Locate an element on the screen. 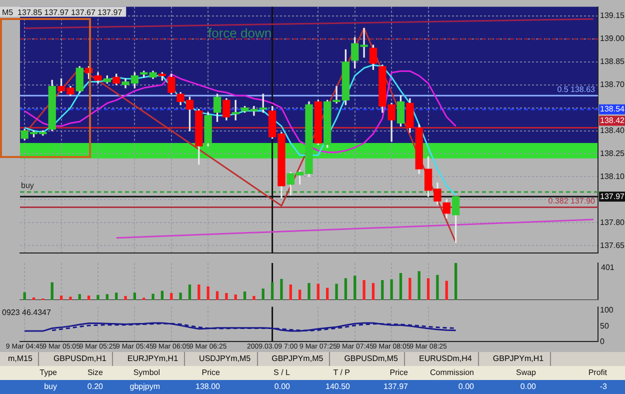  y-tick-label: 139.00 is located at coordinates (612, 39).